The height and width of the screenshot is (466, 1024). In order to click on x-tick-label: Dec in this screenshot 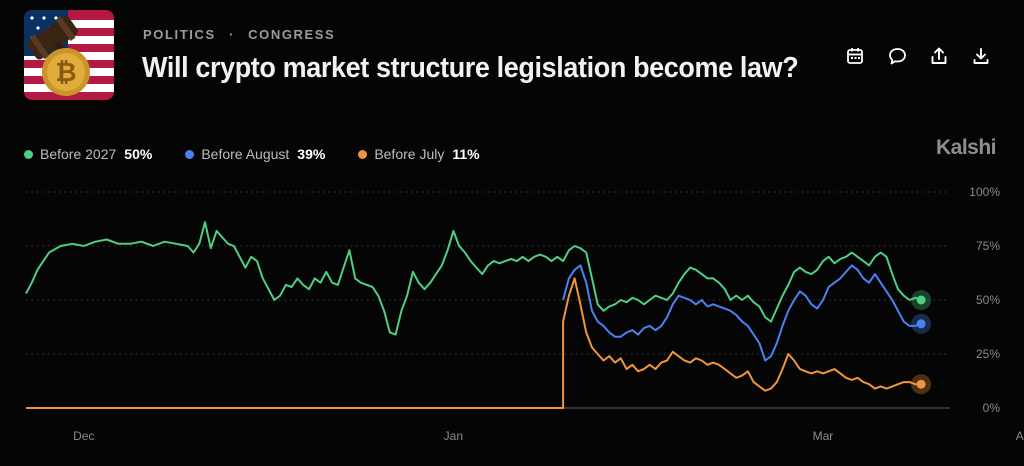, I will do `click(83, 436)`.